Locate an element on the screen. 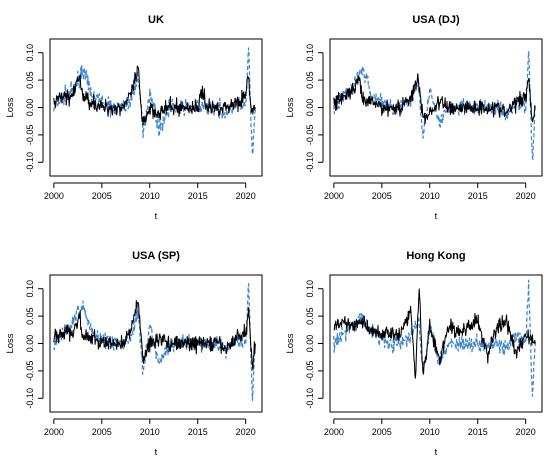  chart-usa-sp-y-tick-label: -0.05 is located at coordinates (30, 371).